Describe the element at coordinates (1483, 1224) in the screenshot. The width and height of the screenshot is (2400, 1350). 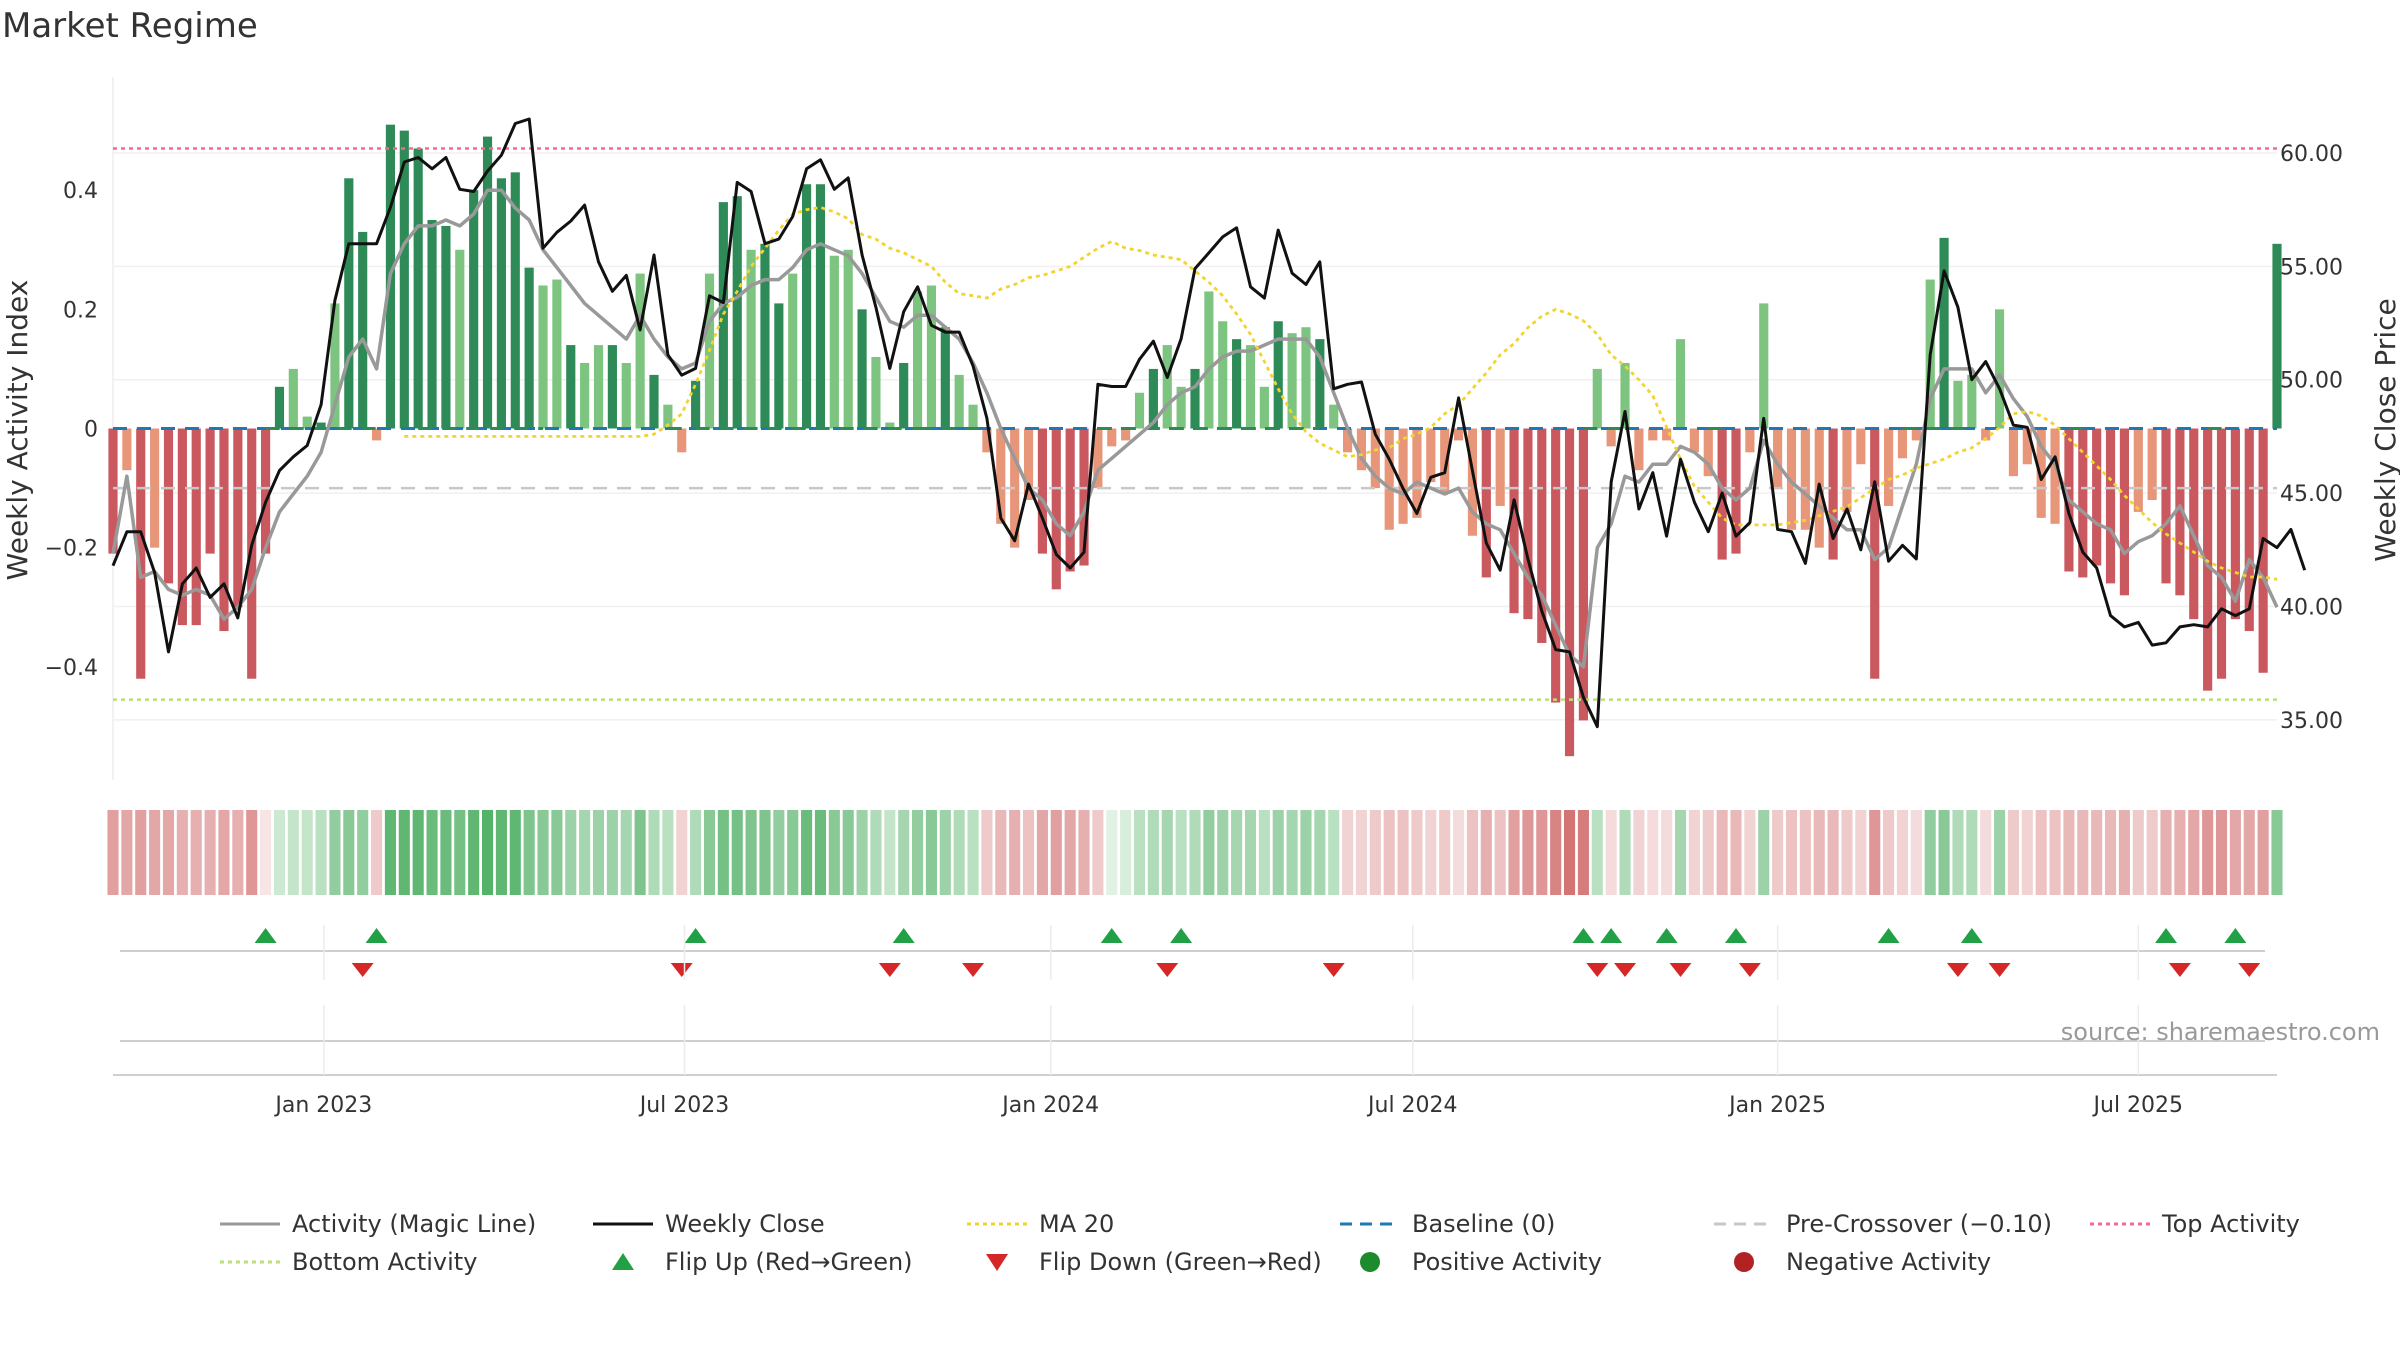
I see `legend-label: Baseline (0)` at that location.